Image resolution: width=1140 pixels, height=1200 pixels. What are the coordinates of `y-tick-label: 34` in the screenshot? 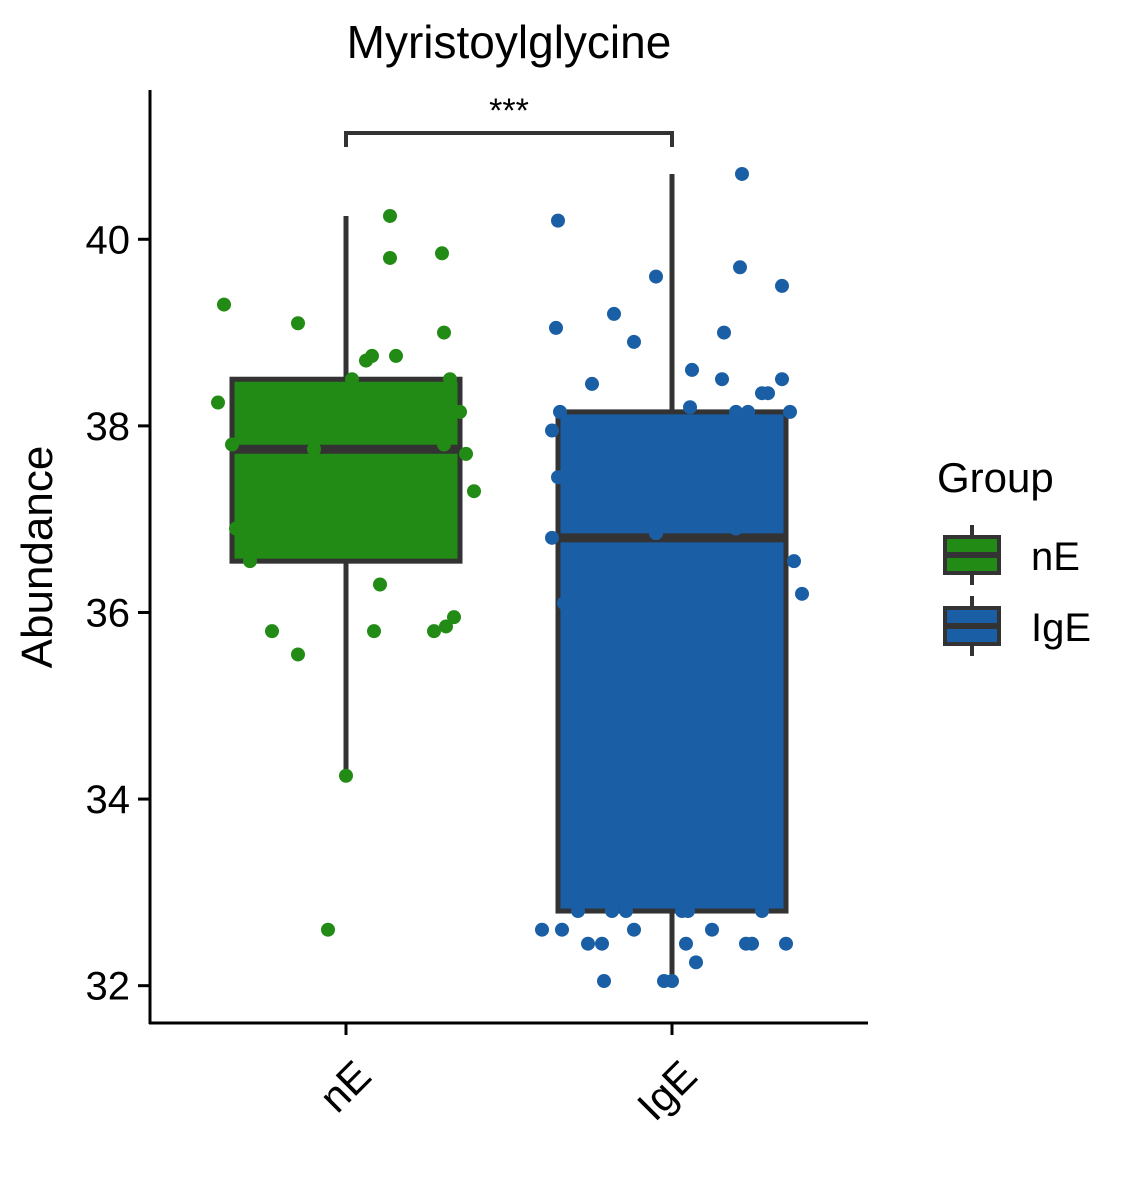 It's located at (108, 800).